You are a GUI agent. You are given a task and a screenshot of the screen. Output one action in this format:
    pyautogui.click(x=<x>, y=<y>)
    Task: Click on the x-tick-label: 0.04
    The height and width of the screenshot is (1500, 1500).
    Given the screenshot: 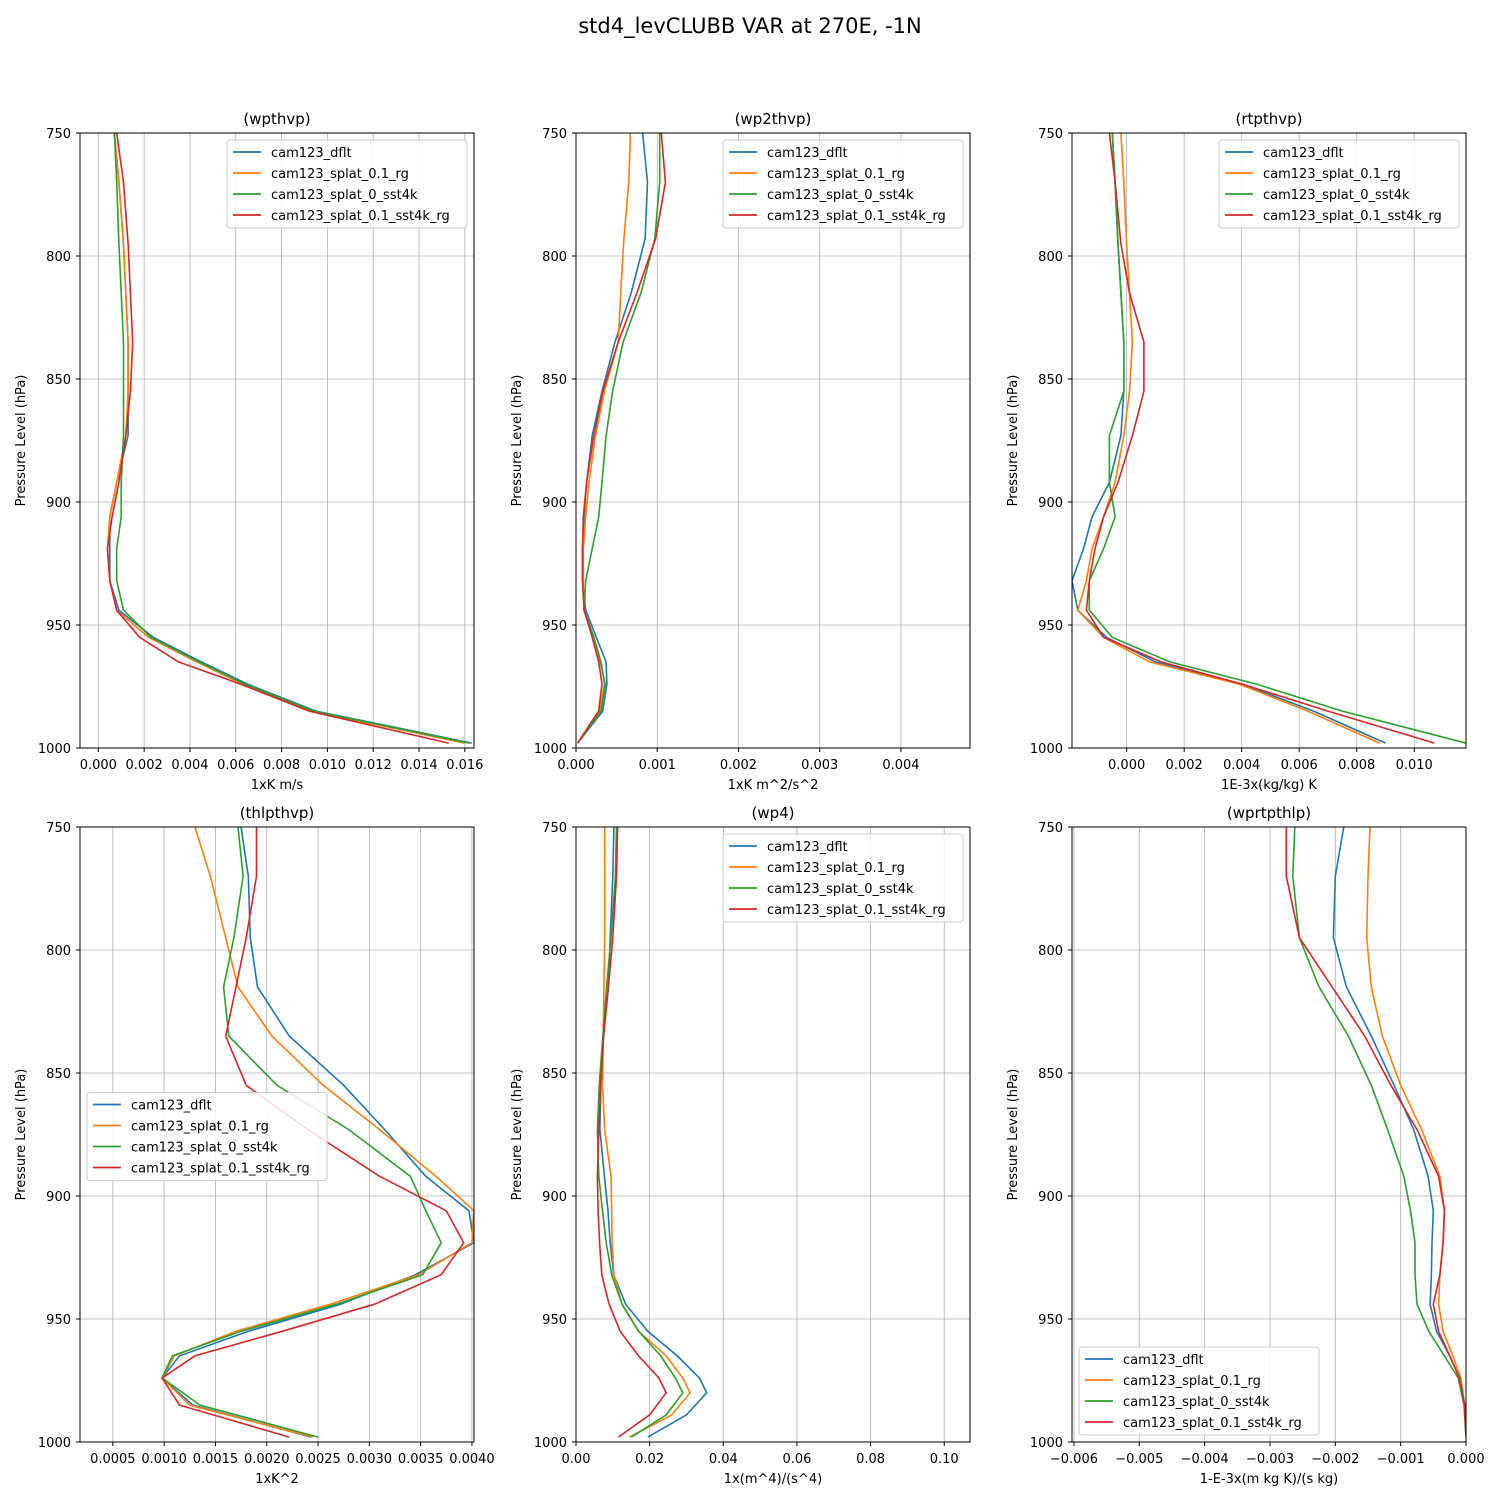 What is the action you would take?
    pyautogui.click(x=723, y=1459)
    